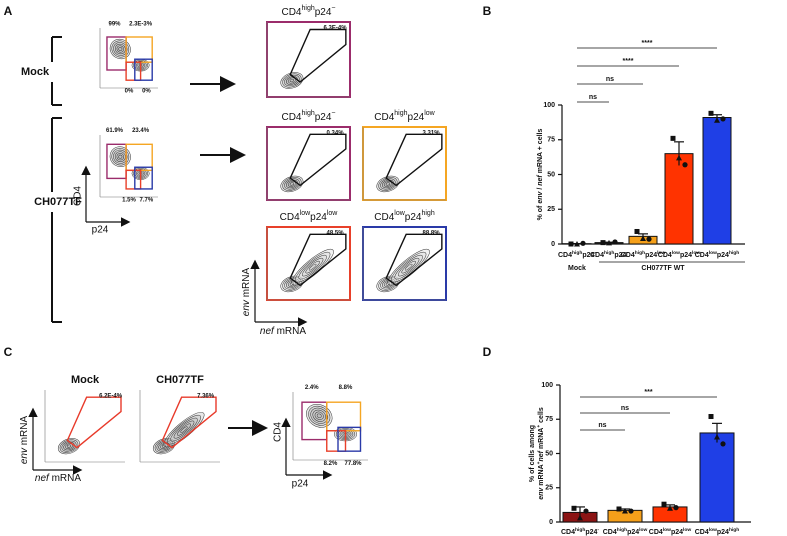 The width and height of the screenshot is (787, 536). I want to click on rich-label: % of cells among, so click(532, 453).